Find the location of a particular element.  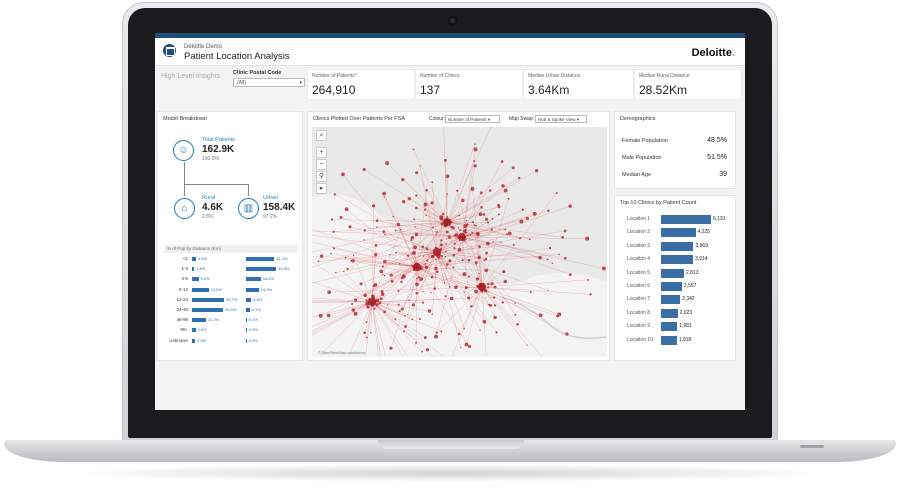

distance-row: 1-3 1.8% 33.5% is located at coordinates (231, 269).